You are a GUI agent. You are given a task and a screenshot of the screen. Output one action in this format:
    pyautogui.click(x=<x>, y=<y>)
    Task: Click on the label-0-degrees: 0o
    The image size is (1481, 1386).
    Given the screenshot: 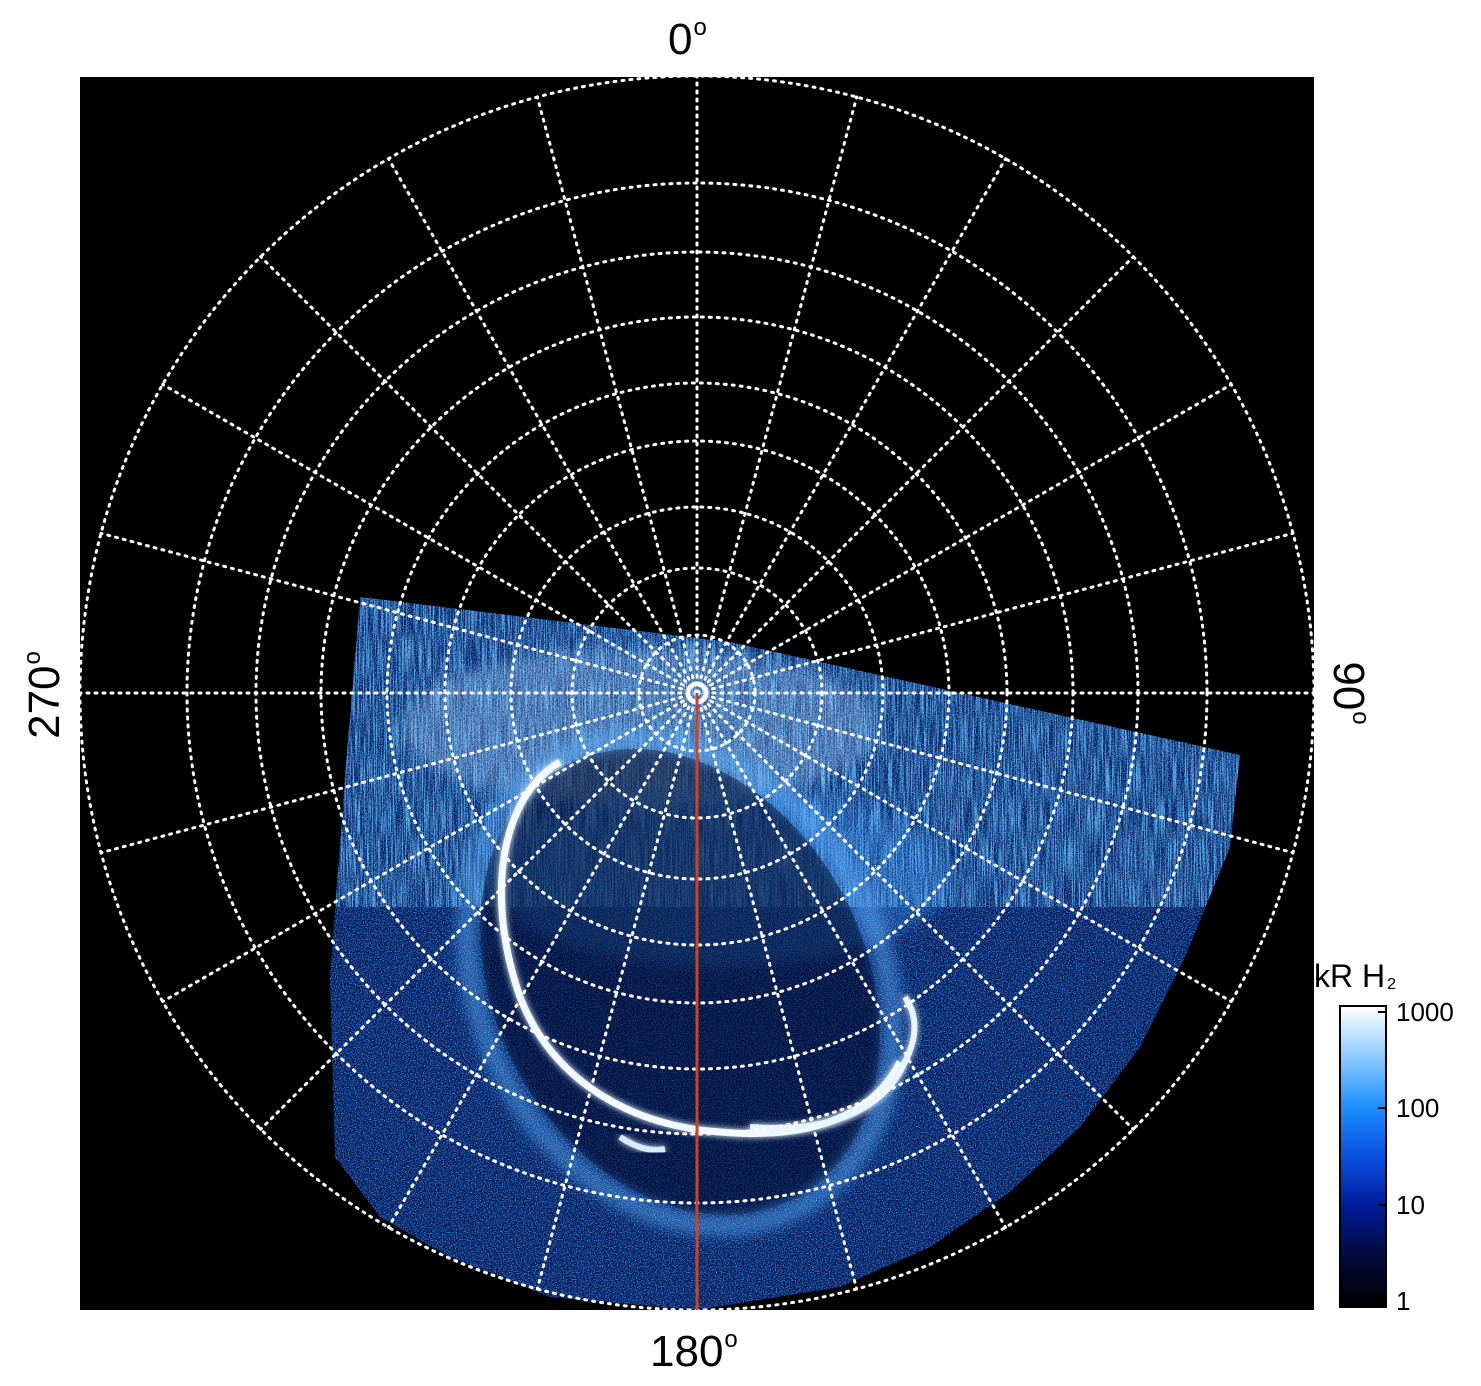 What is the action you would take?
    pyautogui.click(x=687, y=39)
    